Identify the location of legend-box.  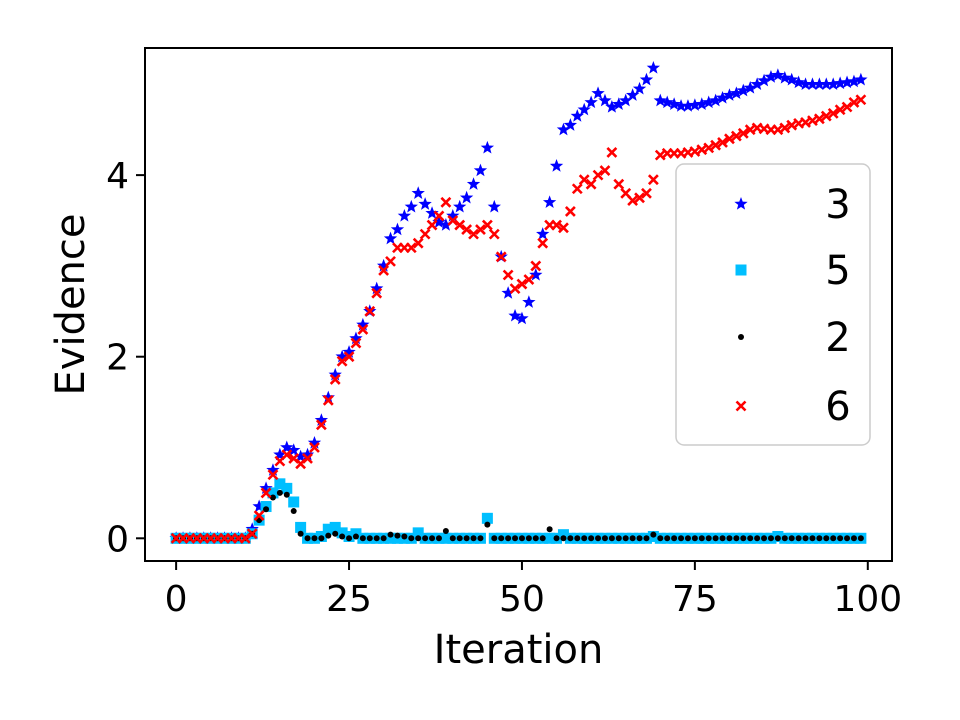
(773, 304).